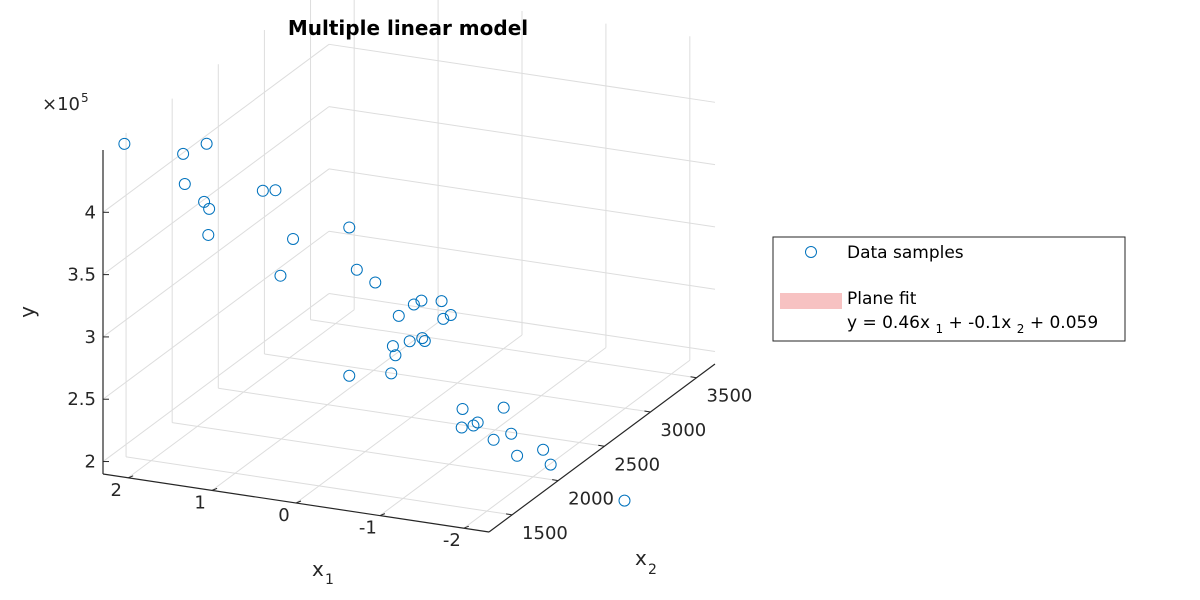 This screenshot has width=1200, height=600. What do you see at coordinates (90, 337) in the screenshot?
I see `y-tick-label: 3` at bounding box center [90, 337].